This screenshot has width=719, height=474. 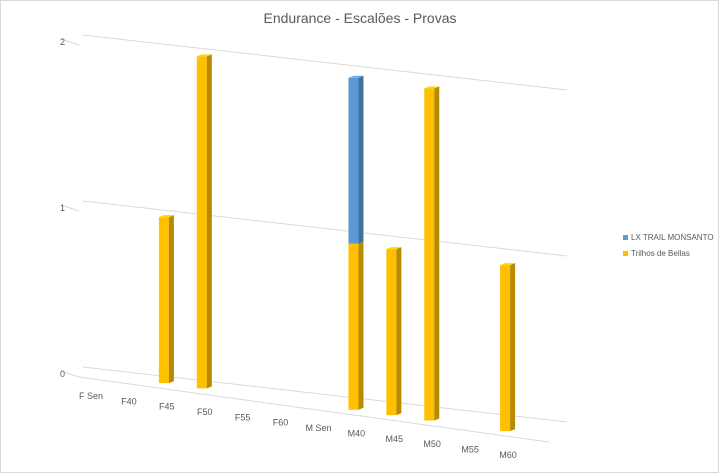 What do you see at coordinates (360, 18) in the screenshot?
I see `chart-title: Endurance - Escalões - Provas` at bounding box center [360, 18].